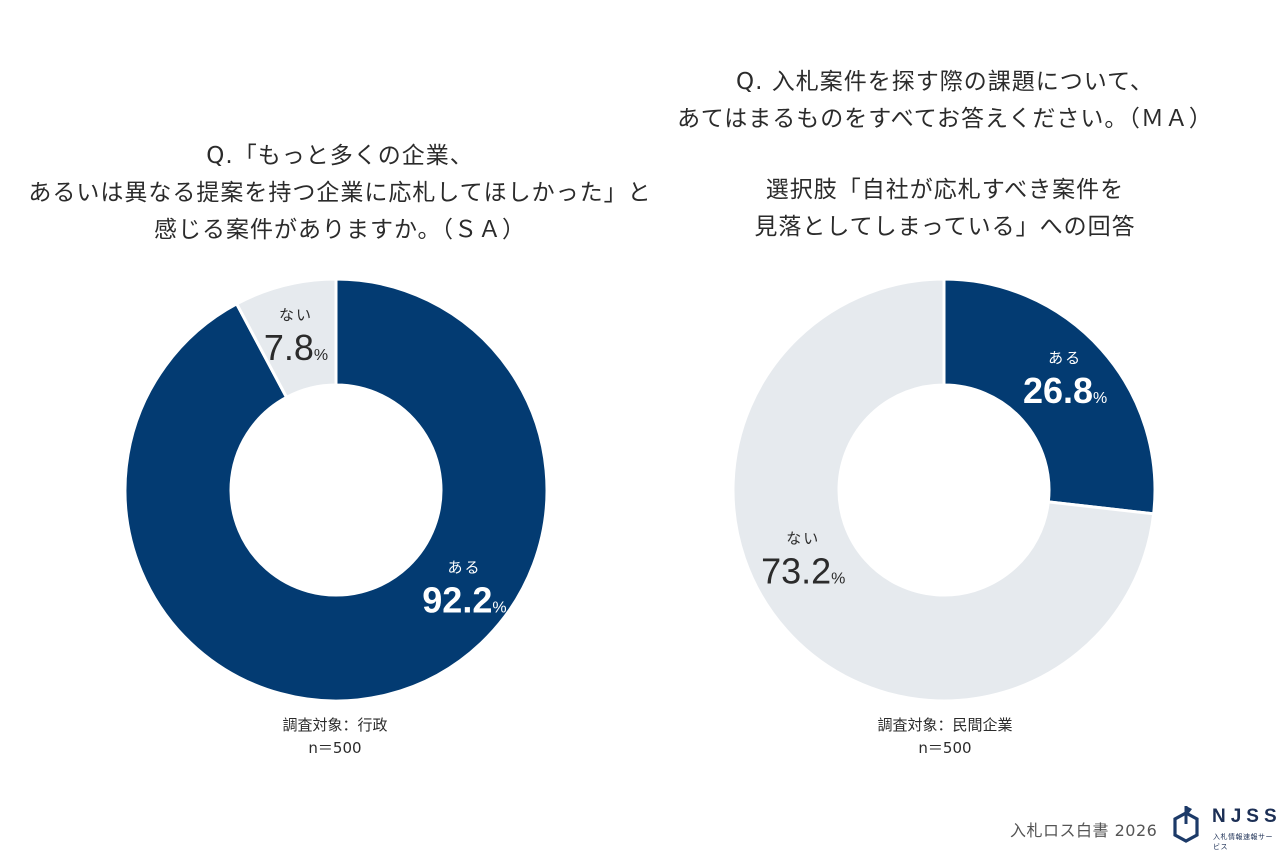 This screenshot has height=853, width=1280. I want to click on slice-label-group: ある 26.8%, so click(1065, 380).